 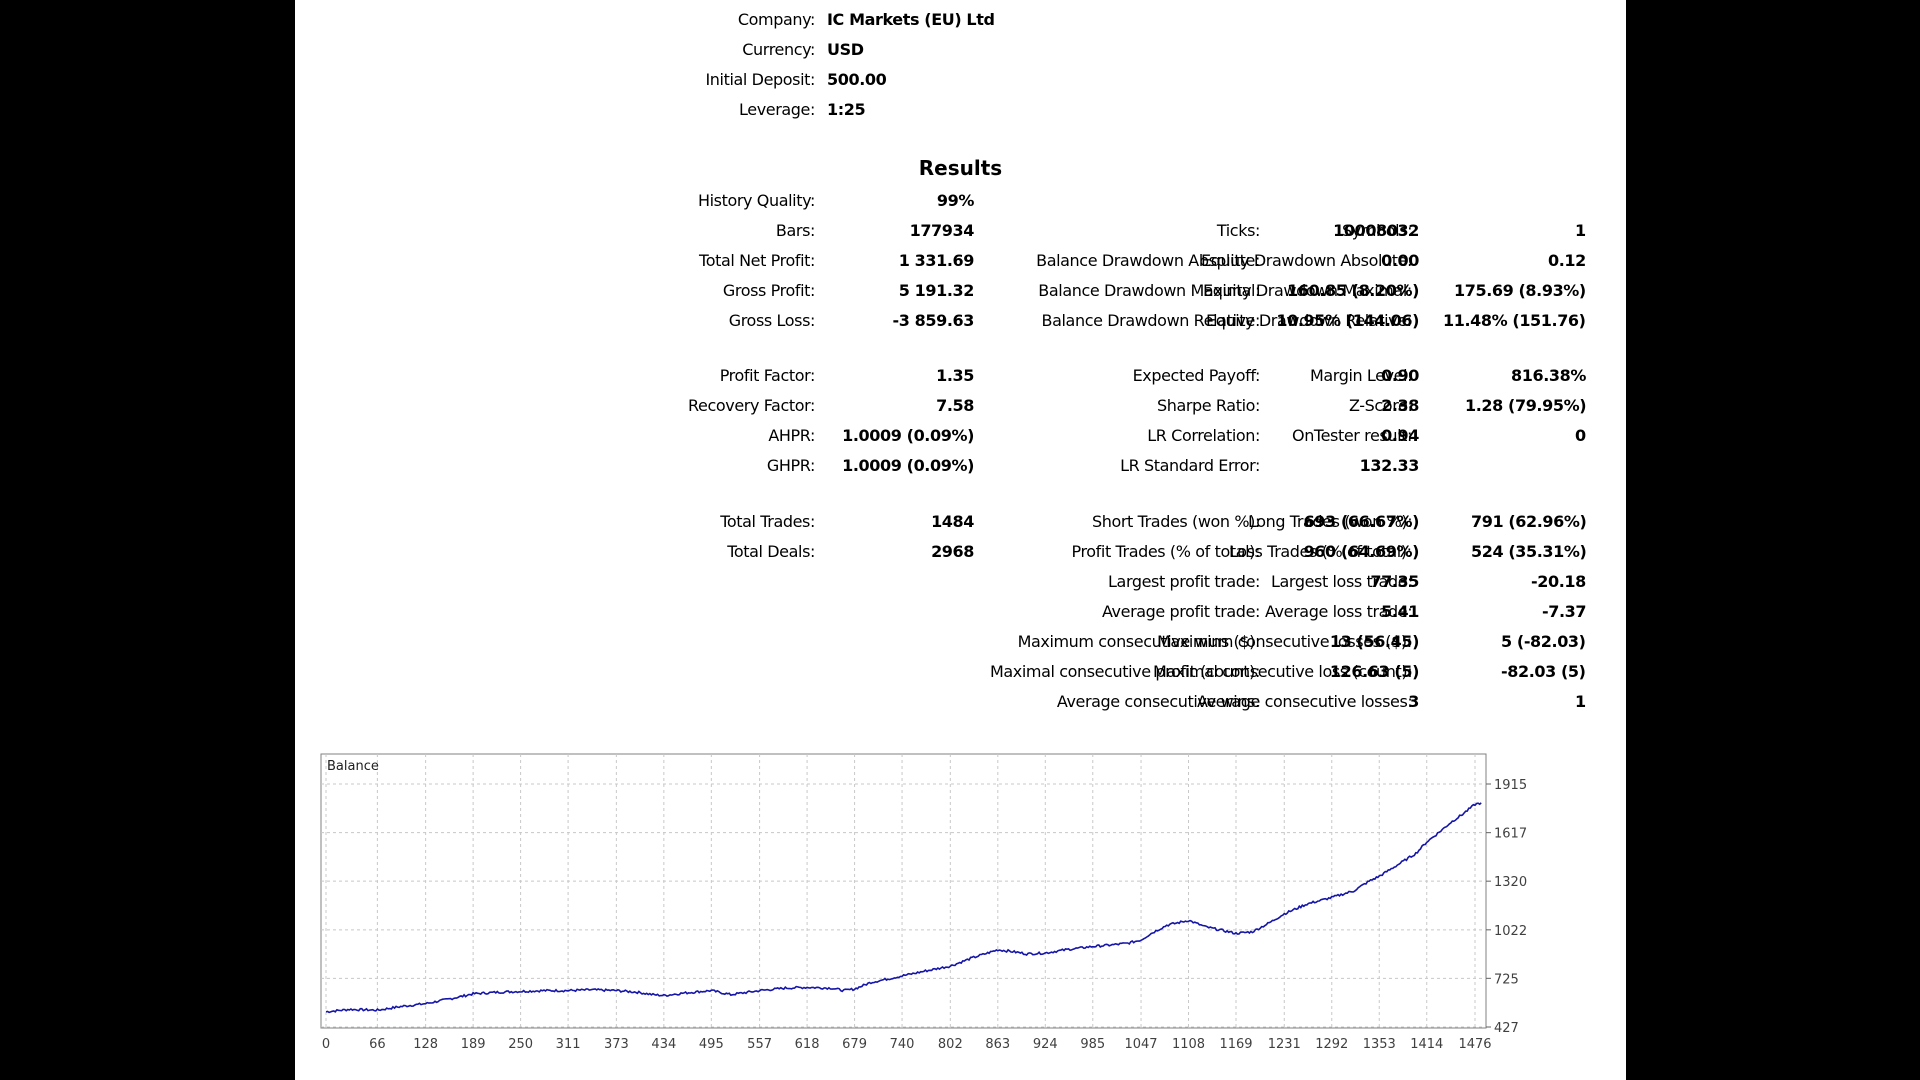 What do you see at coordinates (1305, 701) in the screenshot?
I see `avg-consec-losses-label: Average consecutive losses:` at bounding box center [1305, 701].